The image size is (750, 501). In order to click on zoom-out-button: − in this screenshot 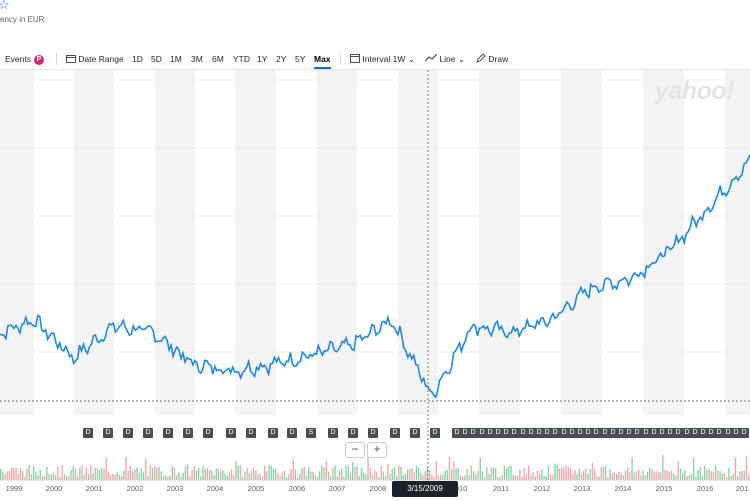, I will do `click(355, 450)`.